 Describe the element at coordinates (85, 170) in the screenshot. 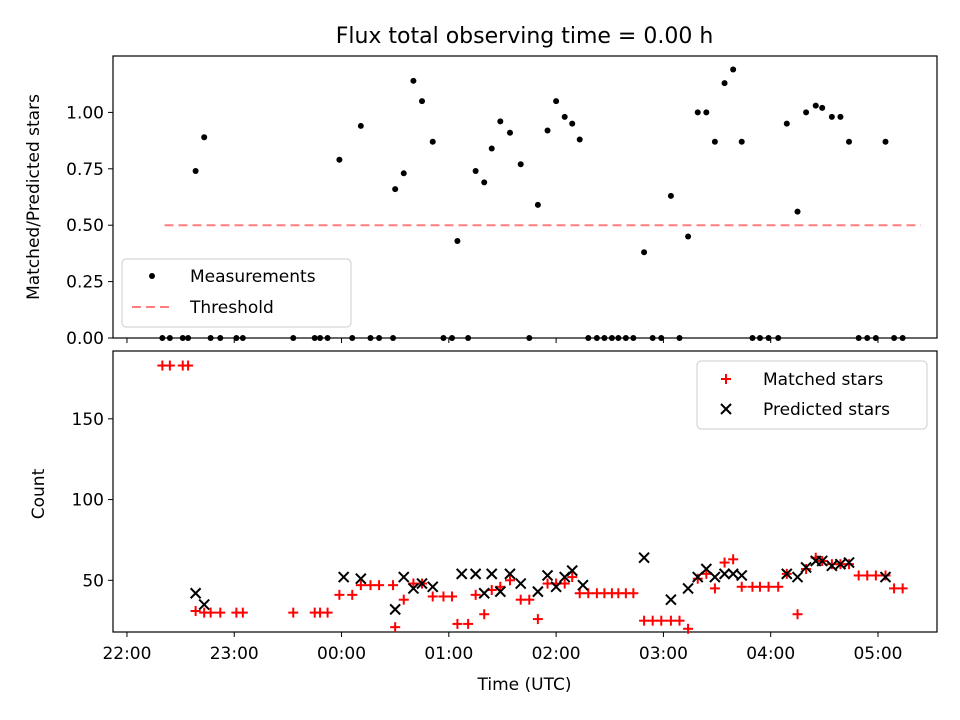

I see `ratio-y-tick-label: 0.75` at that location.